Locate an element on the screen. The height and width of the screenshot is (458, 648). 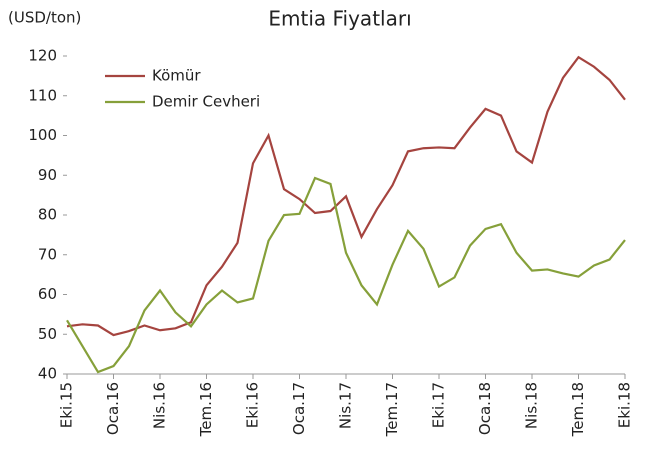
x-tick-label: Tem.18 is located at coordinates (578, 409).